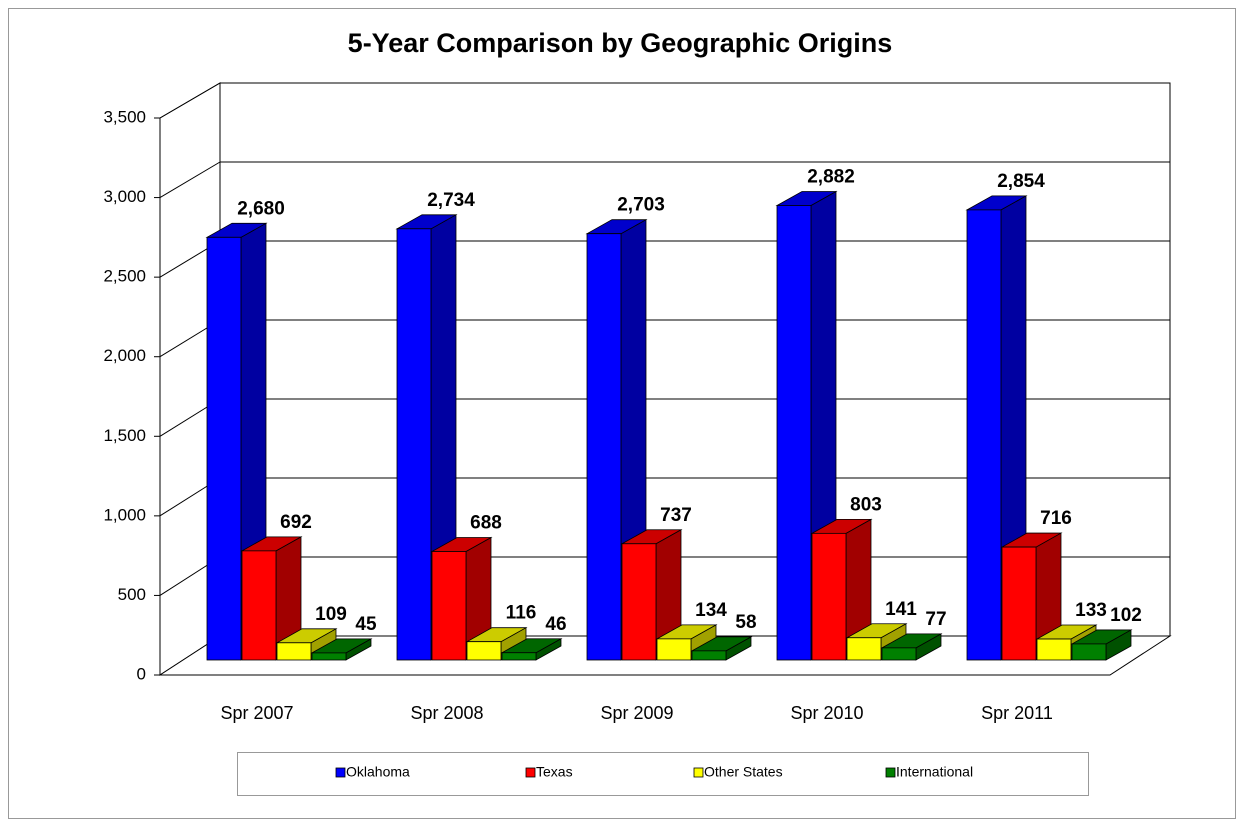 Image resolution: width=1244 pixels, height=827 pixels. What do you see at coordinates (1126, 615) in the screenshot?
I see `data-label: 102` at bounding box center [1126, 615].